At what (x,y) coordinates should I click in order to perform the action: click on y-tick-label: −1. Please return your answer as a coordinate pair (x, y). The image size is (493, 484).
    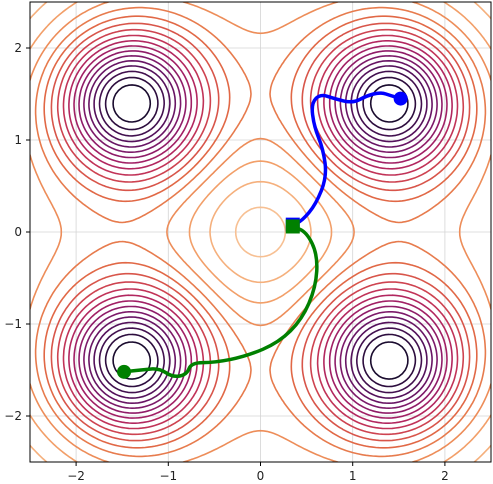
    Looking at the image, I should click on (13, 324).